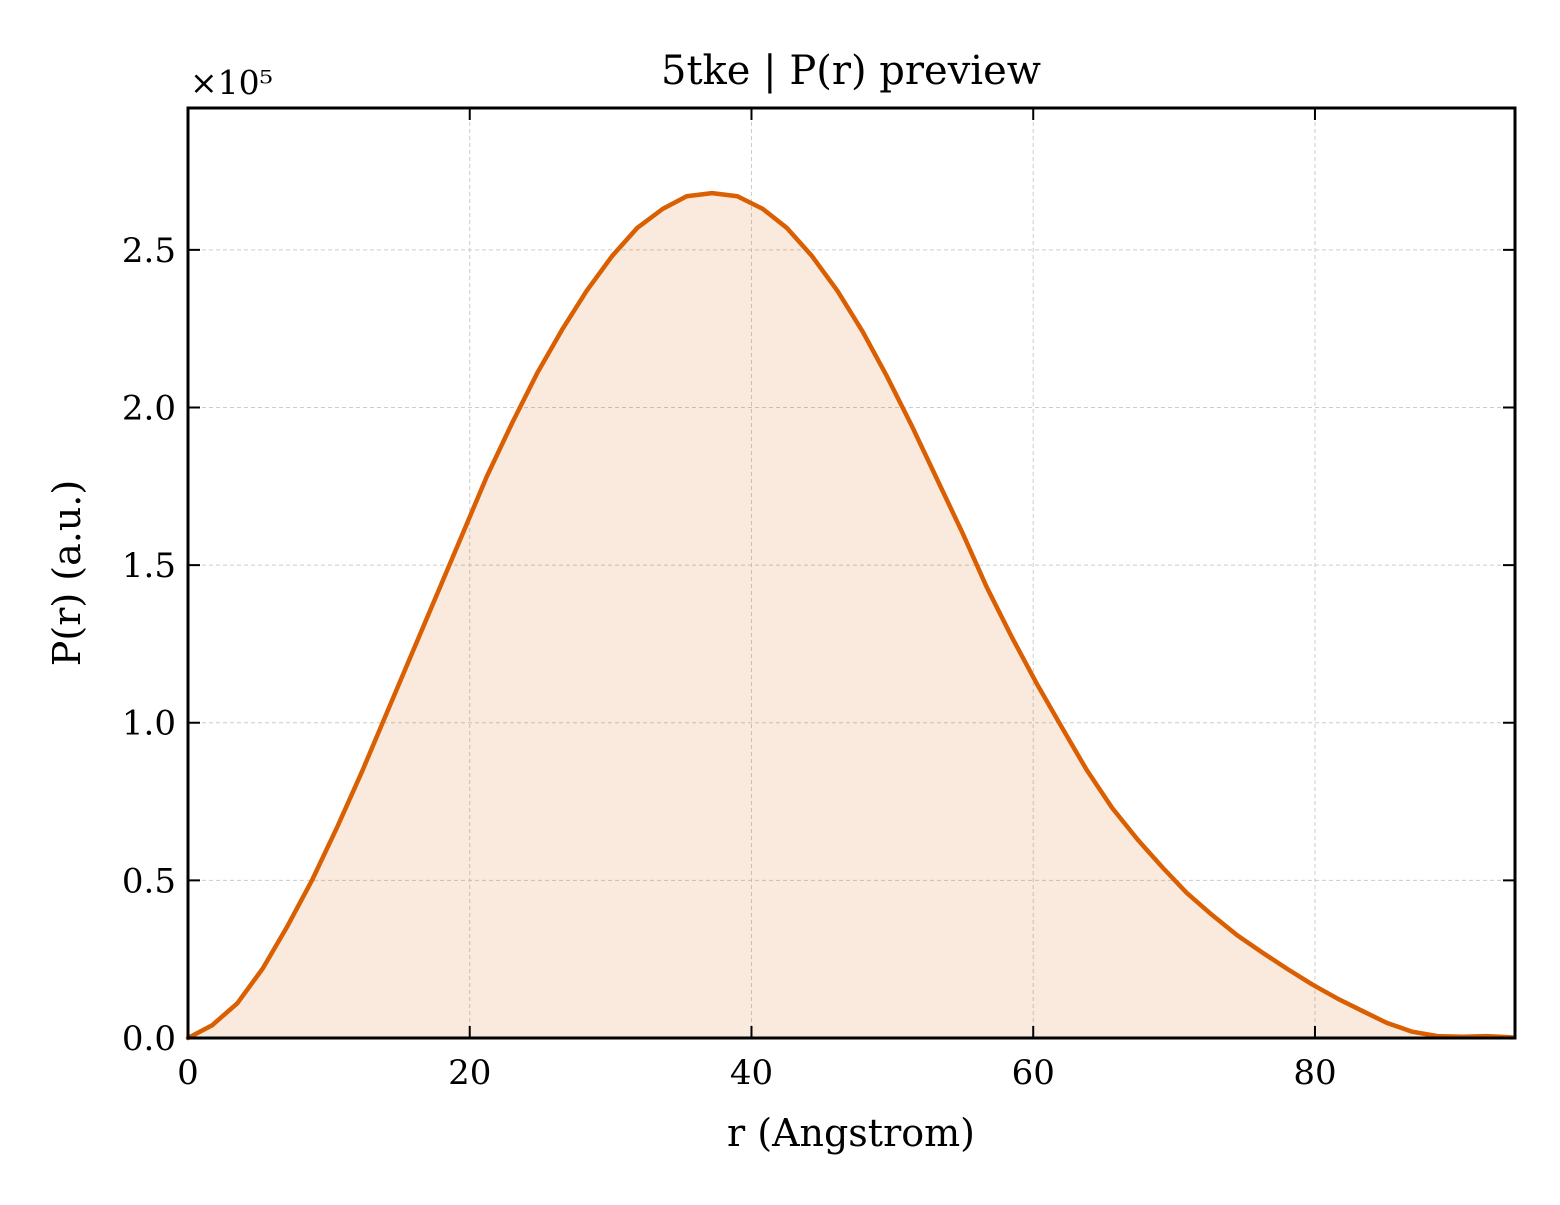 The height and width of the screenshot is (1205, 1560). Describe the element at coordinates (149, 408) in the screenshot. I see `y-tick-label: 2.0` at that location.